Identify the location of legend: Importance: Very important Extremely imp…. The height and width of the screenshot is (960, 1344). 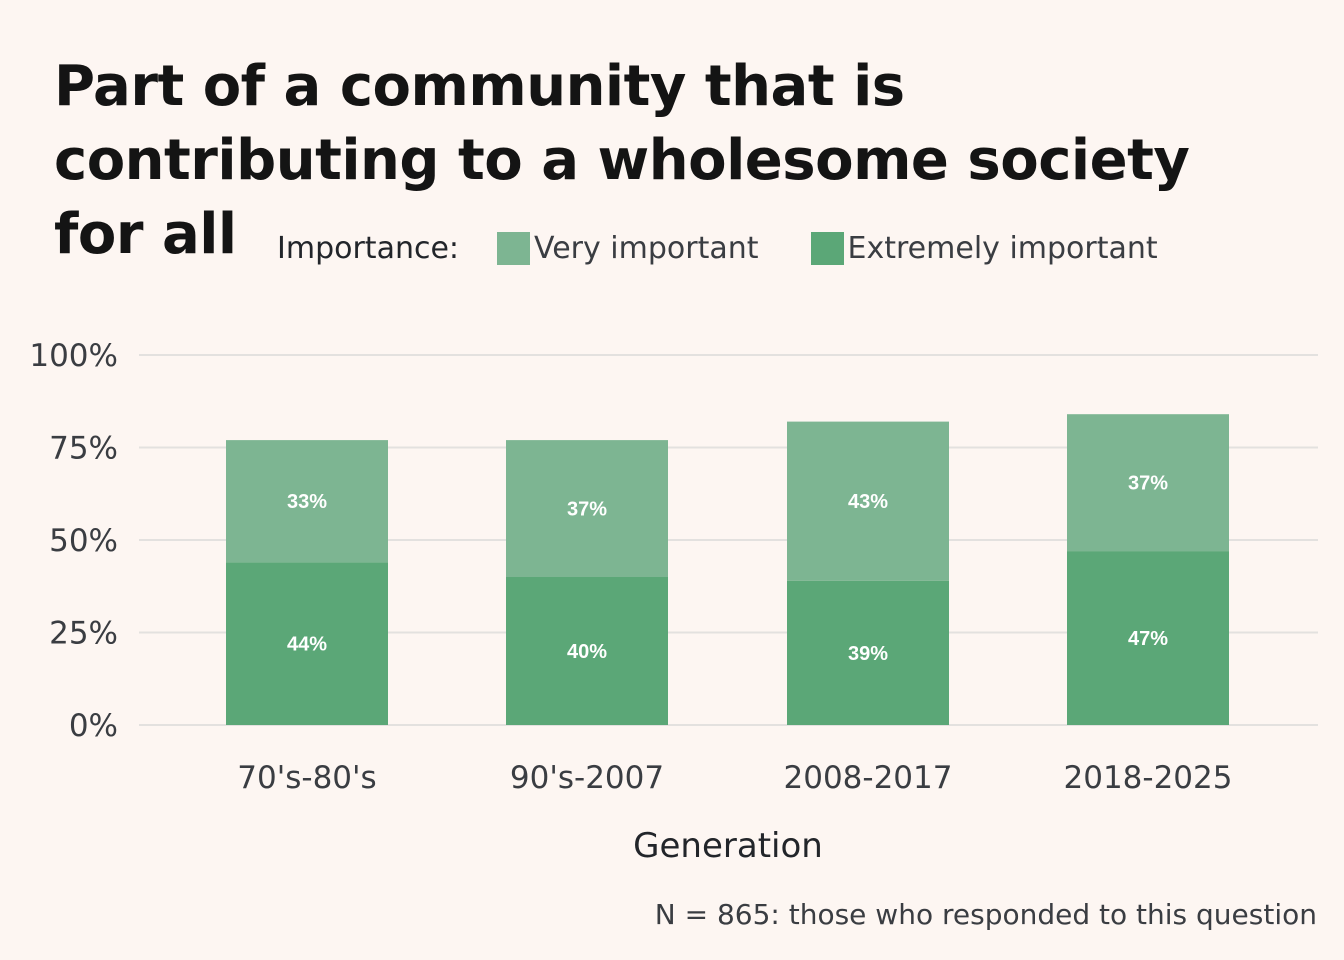
(743, 248).